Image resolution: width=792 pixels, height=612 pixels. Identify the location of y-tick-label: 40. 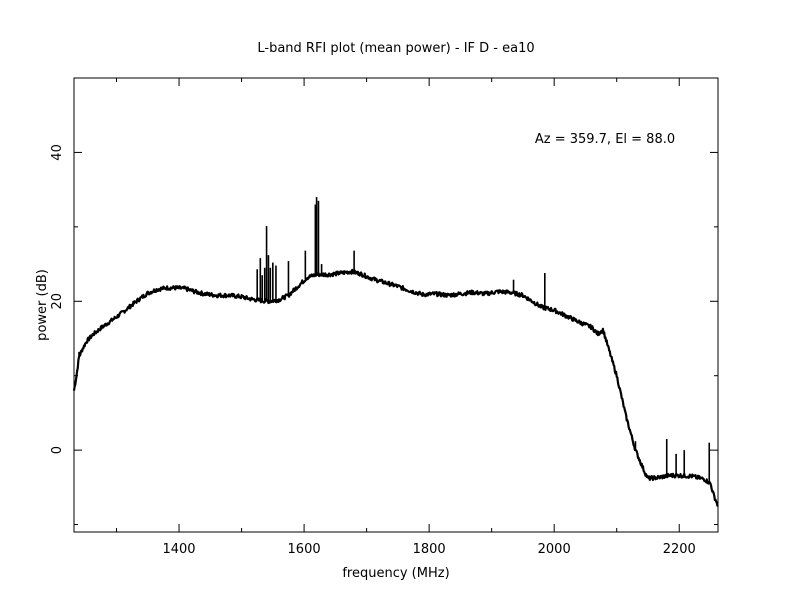
(57, 152).